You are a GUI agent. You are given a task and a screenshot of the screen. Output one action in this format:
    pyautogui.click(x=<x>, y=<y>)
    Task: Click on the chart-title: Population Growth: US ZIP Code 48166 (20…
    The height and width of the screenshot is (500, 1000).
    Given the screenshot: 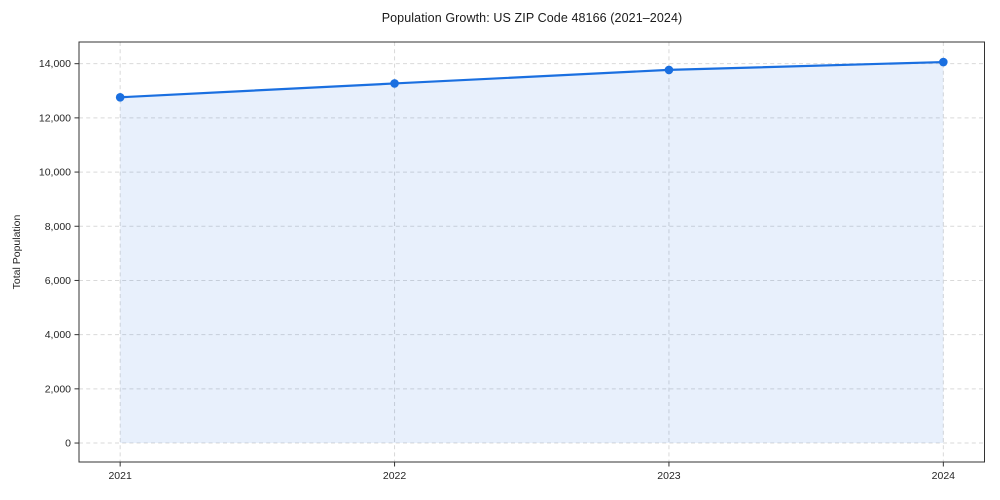 What is the action you would take?
    pyautogui.click(x=532, y=18)
    